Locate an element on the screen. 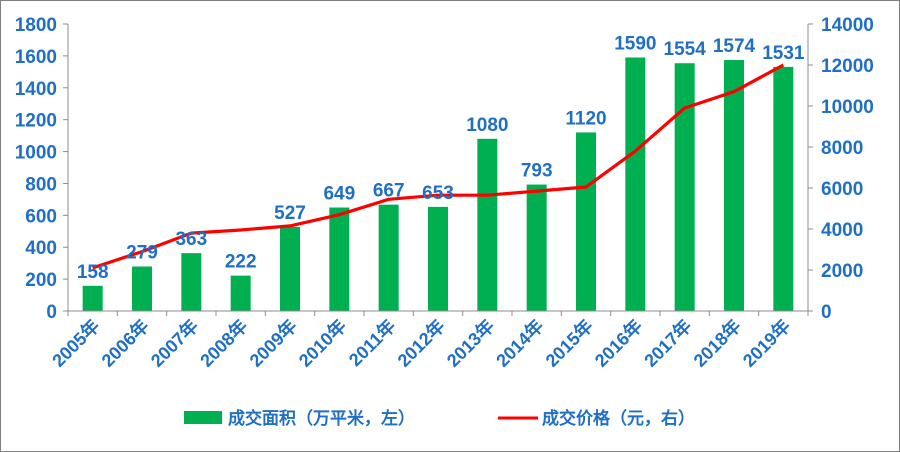 The image size is (900, 452). x-tick-label-0: 2005年 is located at coordinates (76, 343).